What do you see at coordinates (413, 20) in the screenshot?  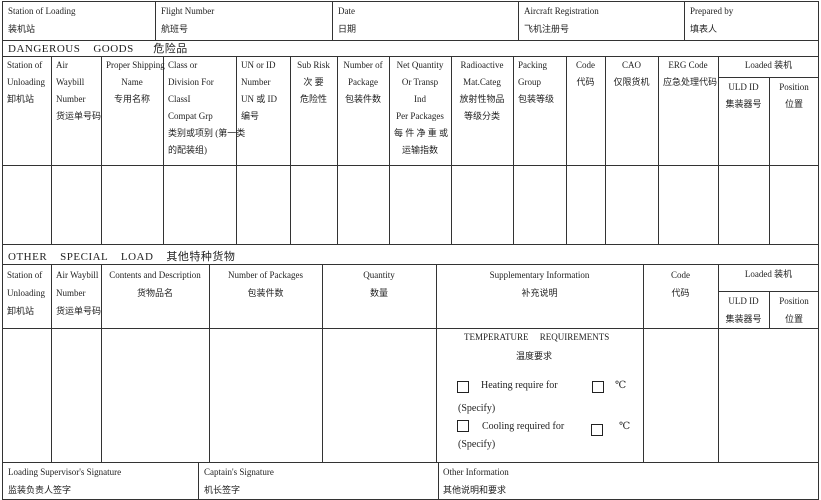 I see `header-date: Date 日期` at bounding box center [413, 20].